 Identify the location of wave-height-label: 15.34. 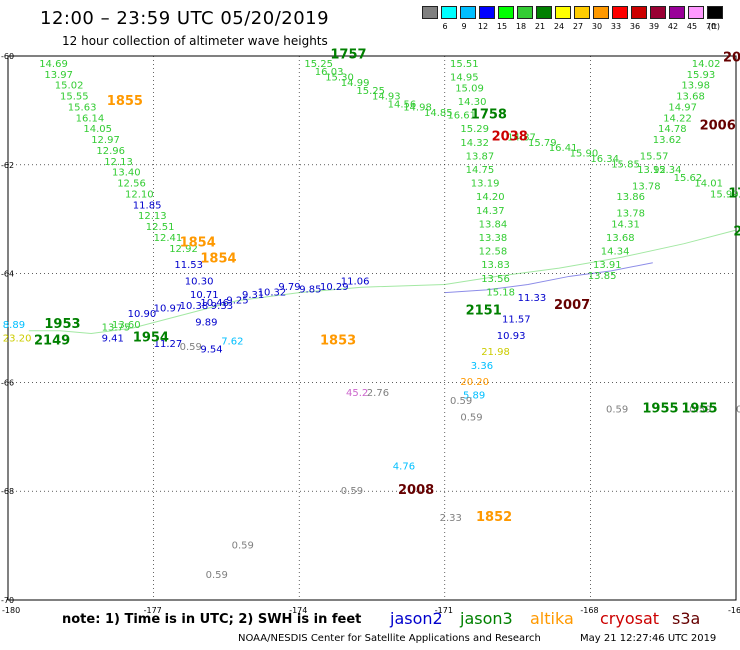
(667, 170).